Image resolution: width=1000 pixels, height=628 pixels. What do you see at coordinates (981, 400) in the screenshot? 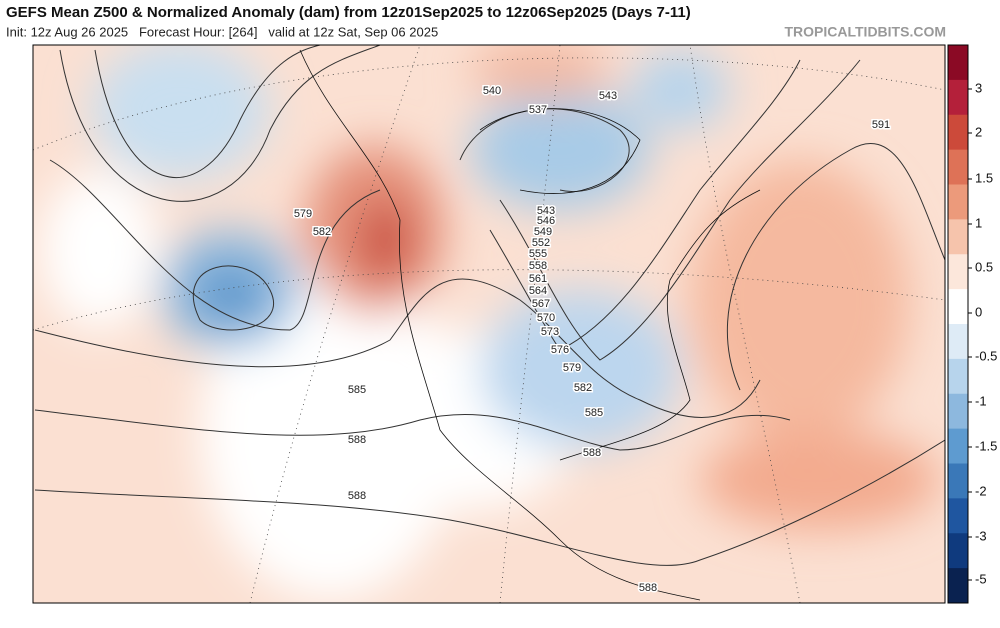
I see `colorbar-label: -1` at bounding box center [981, 400].